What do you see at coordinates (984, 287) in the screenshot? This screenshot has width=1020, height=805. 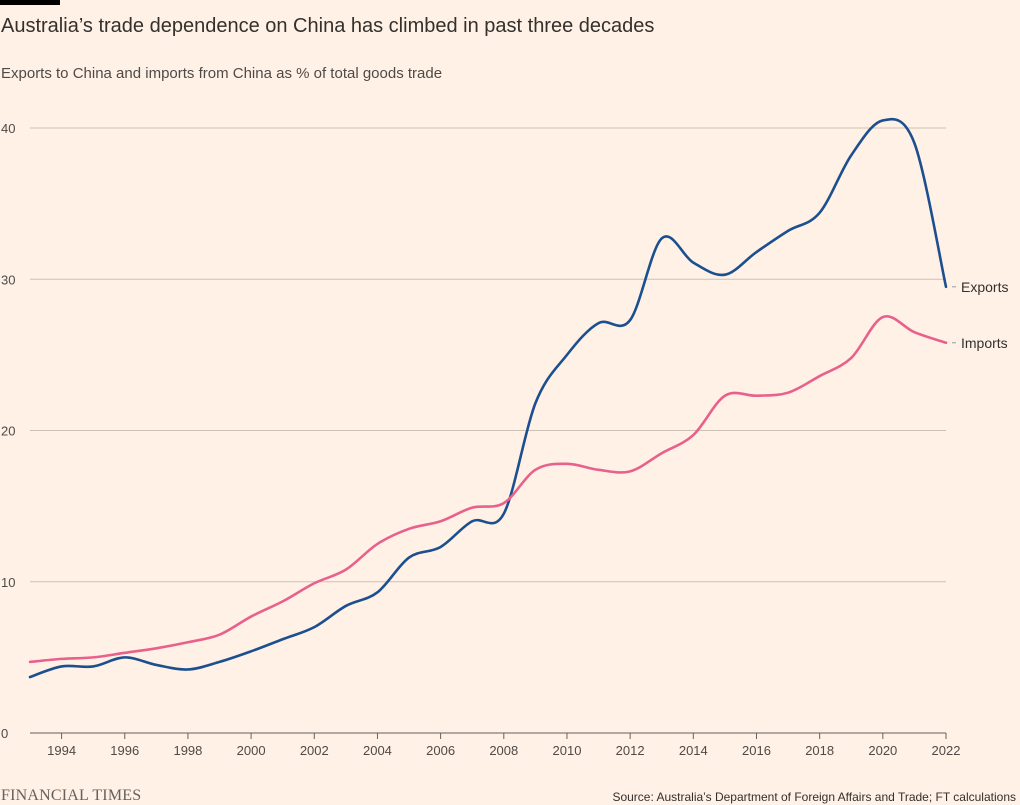 I see `series-label-exports: Exports` at bounding box center [984, 287].